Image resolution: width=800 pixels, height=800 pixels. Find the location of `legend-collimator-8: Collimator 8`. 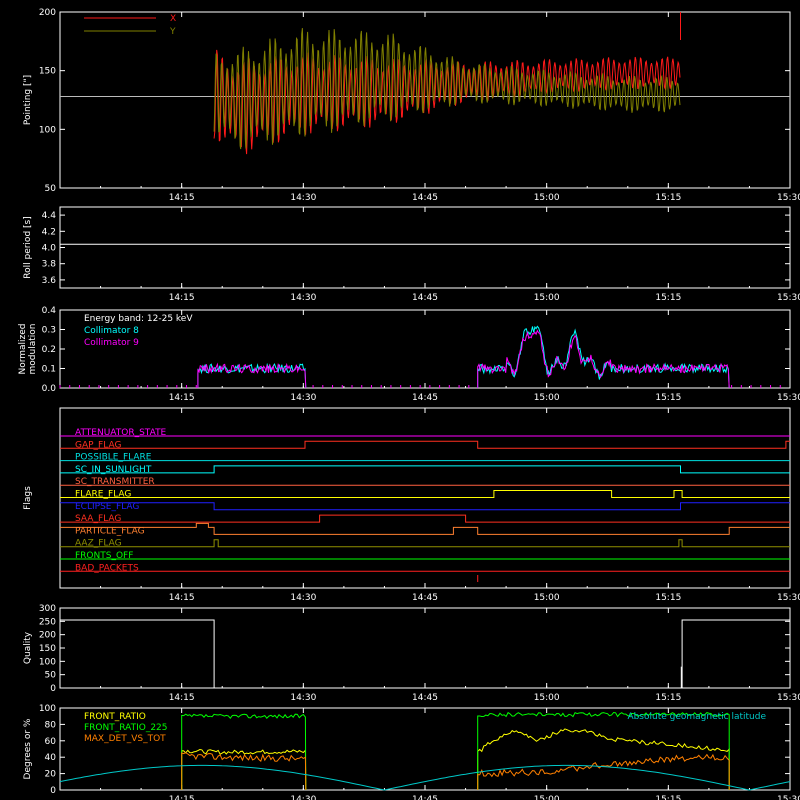

legend-collimator-8: Collimator 8 is located at coordinates (111, 331).